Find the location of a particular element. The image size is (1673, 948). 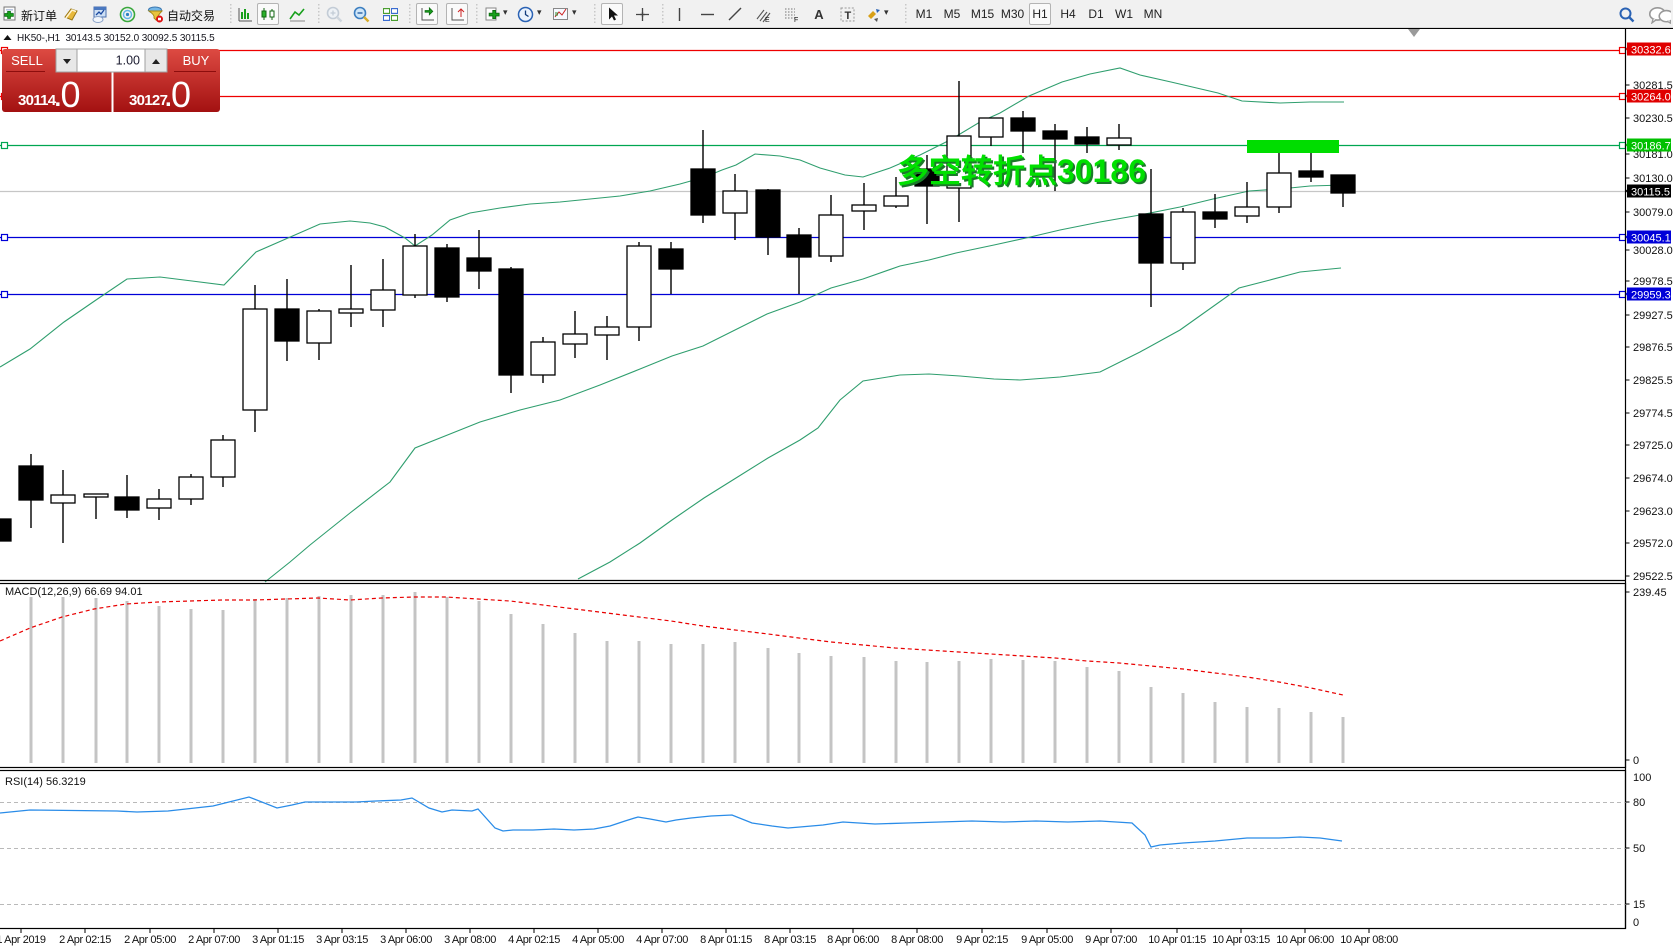

svg-text: 29978.5 is located at coordinates (1653, 282).